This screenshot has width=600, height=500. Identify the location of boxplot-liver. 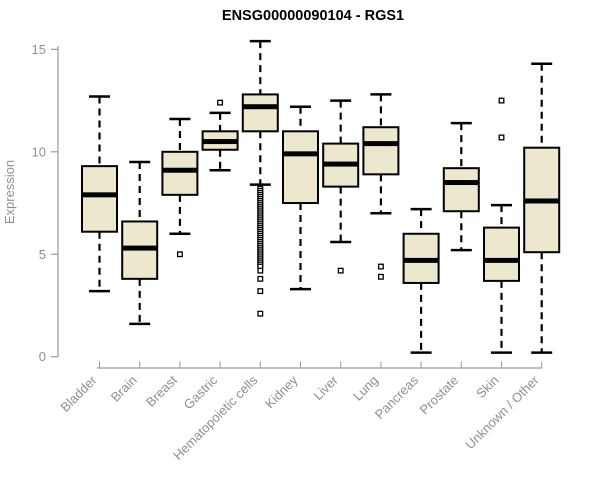
(341, 186).